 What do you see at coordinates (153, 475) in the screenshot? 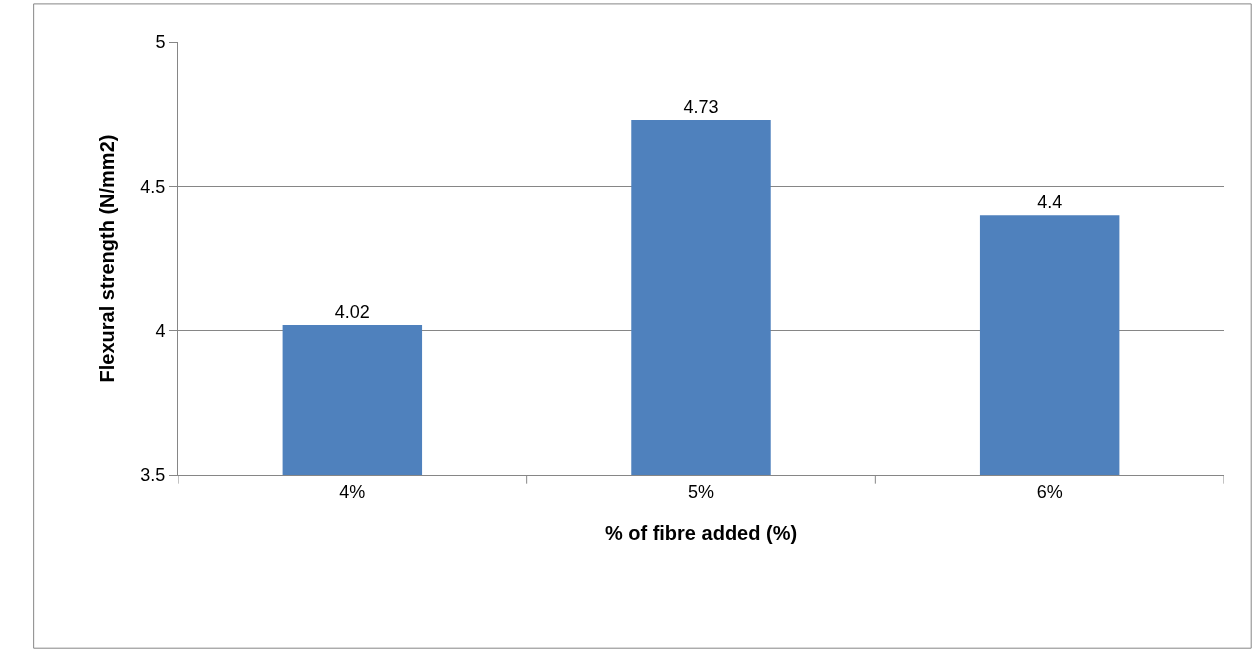
I see `y-tick-label: 3.5` at bounding box center [153, 475].